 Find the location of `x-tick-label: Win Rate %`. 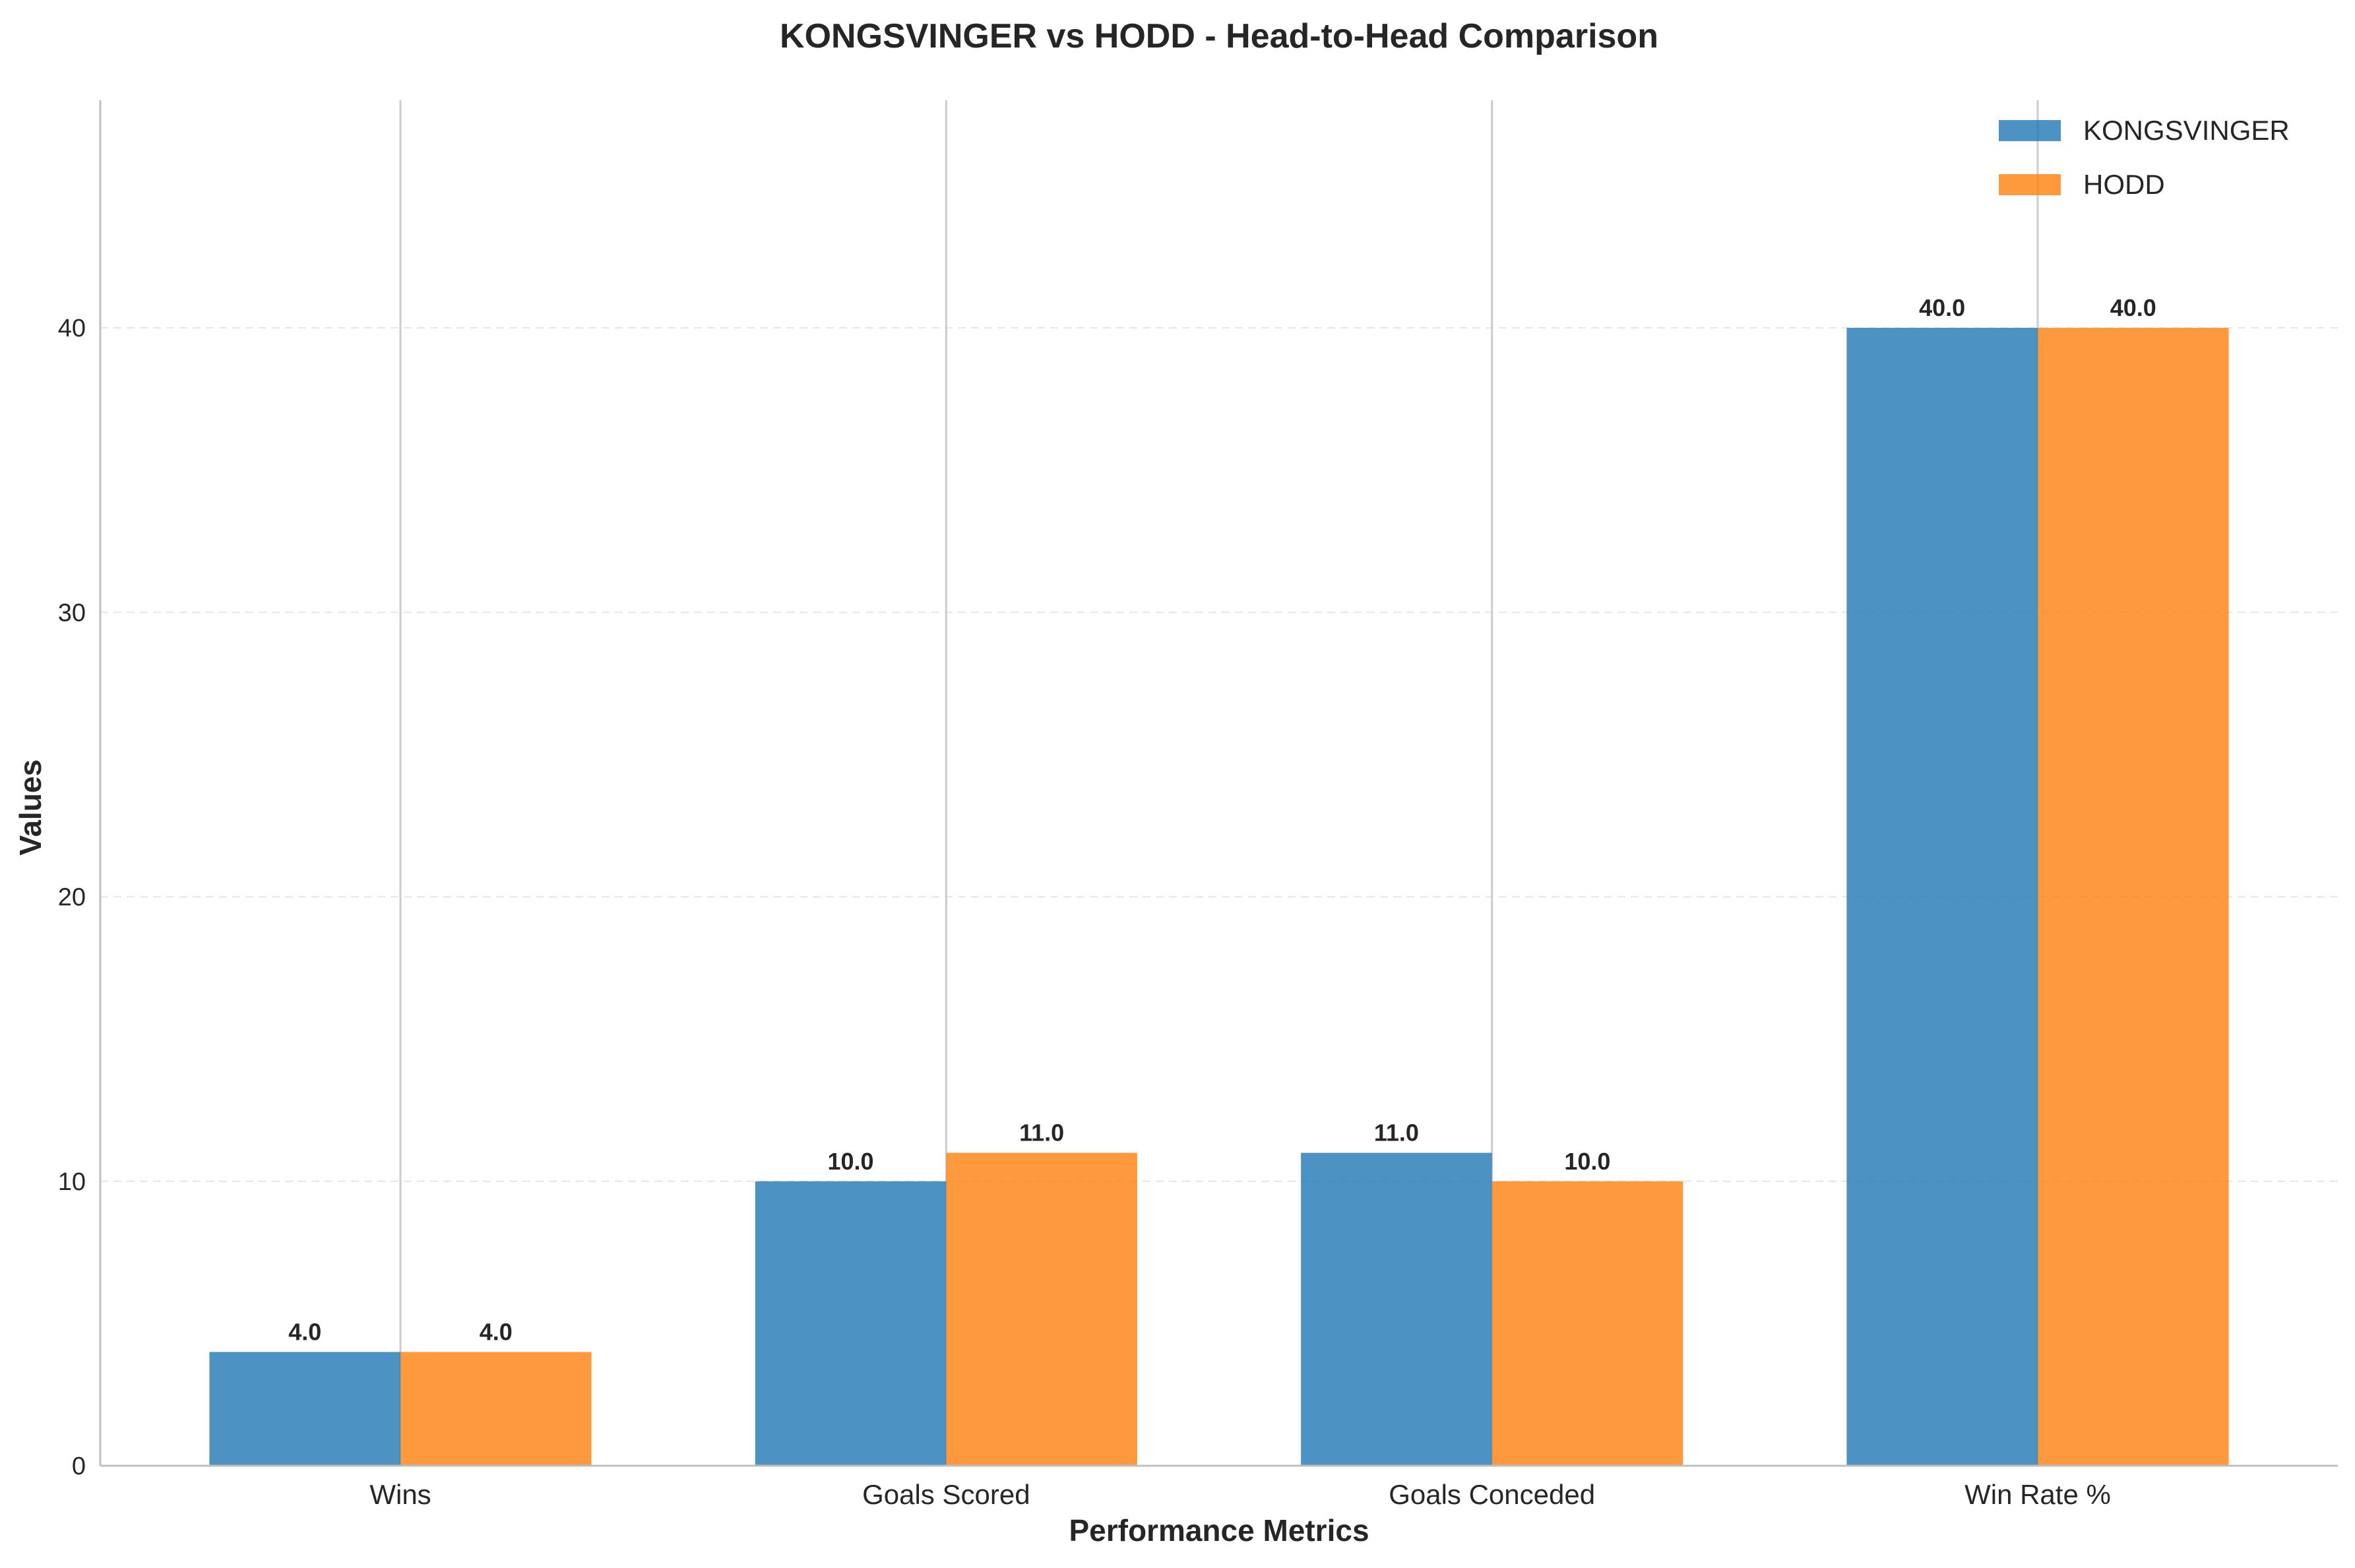

x-tick-label: Win Rate % is located at coordinates (2038, 1494).